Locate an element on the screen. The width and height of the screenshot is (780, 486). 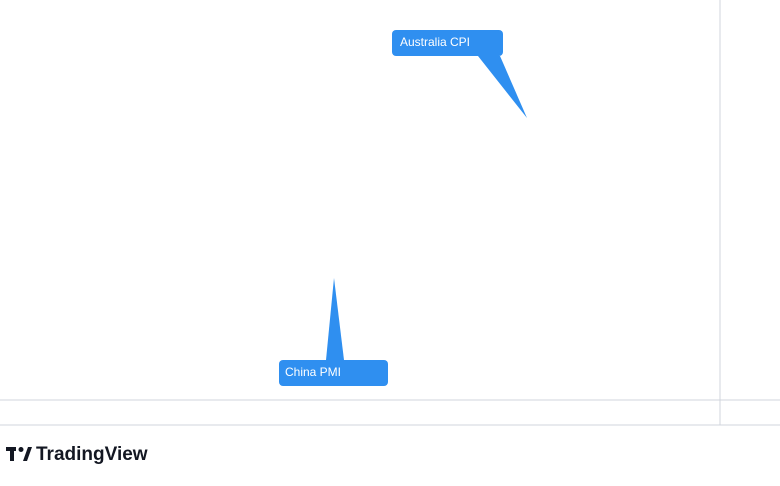
brand-name: TradingView is located at coordinates (92, 454).